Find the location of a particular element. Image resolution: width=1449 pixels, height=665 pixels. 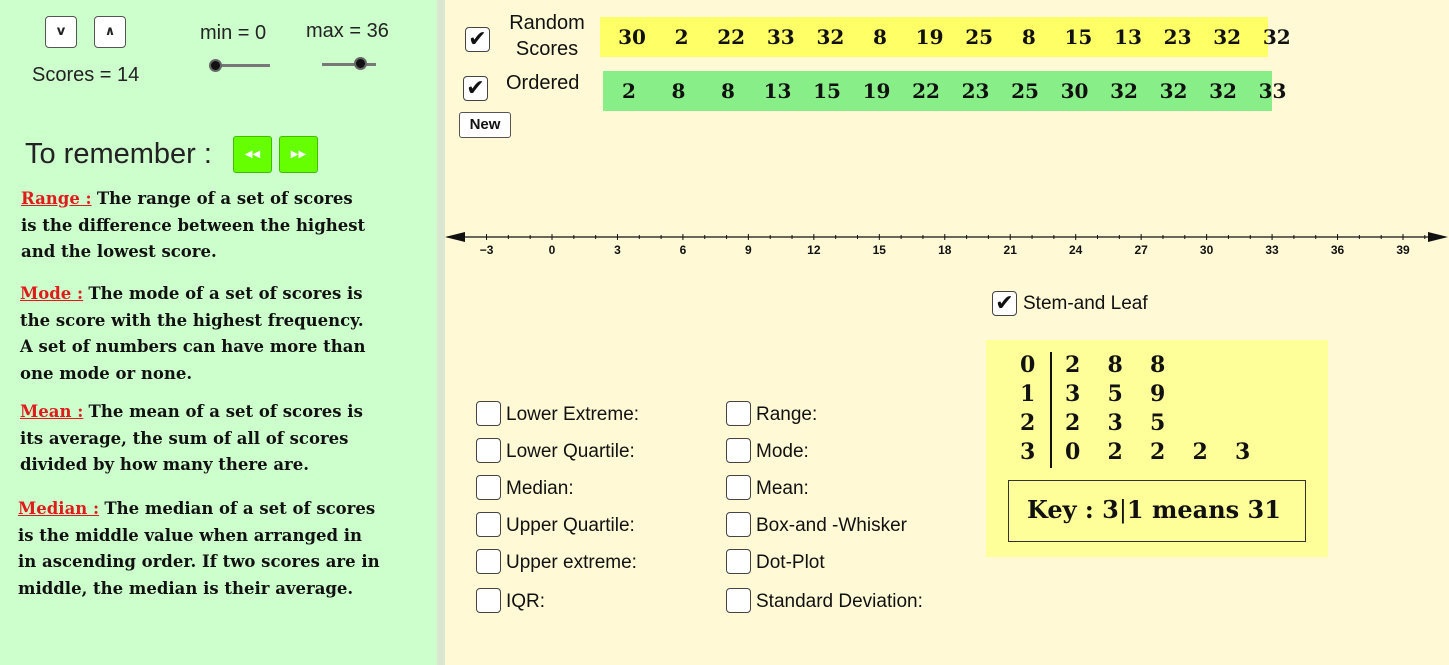

stat-checkbox-label: Mean: is located at coordinates (782, 488).